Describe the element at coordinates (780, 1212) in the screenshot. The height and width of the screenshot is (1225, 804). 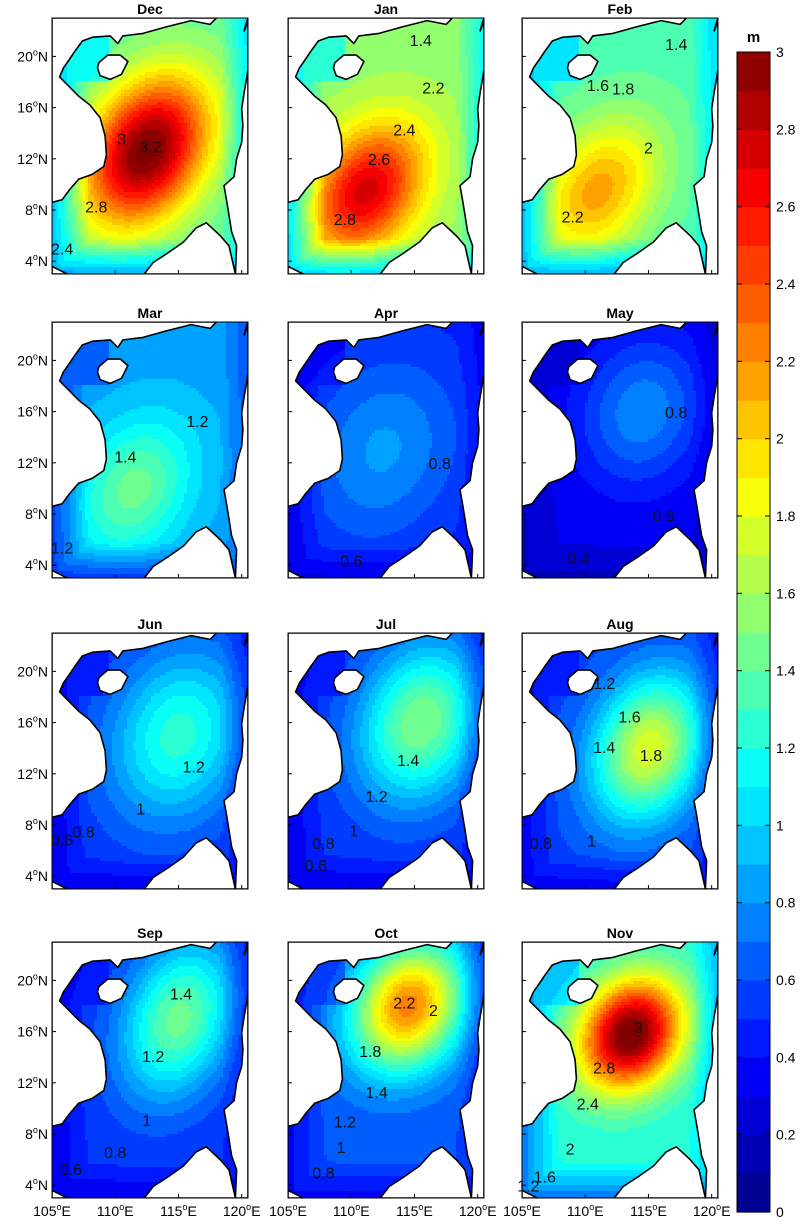
I see `colorbar-tick-label: 0` at that location.